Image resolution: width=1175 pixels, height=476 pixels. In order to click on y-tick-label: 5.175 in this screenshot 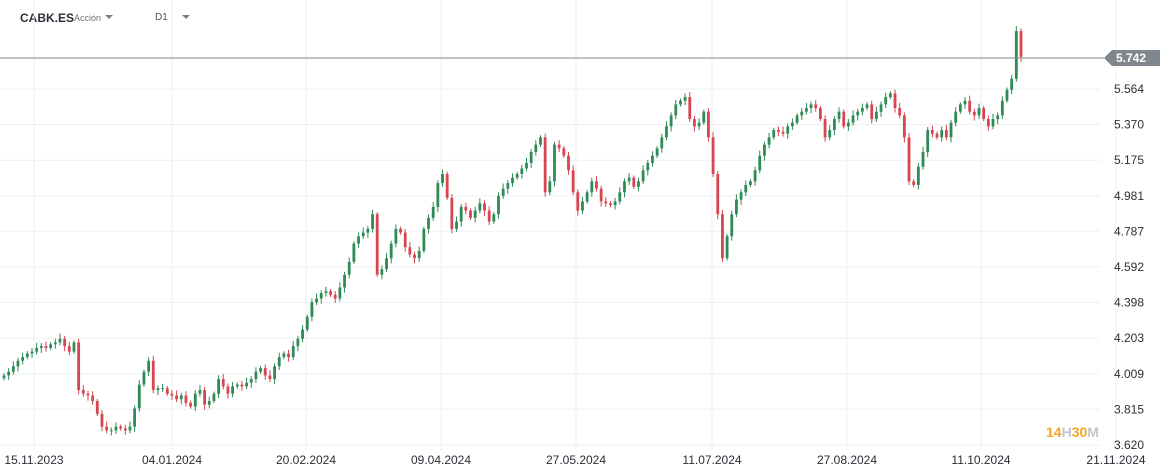, I will do `click(1129, 160)`.